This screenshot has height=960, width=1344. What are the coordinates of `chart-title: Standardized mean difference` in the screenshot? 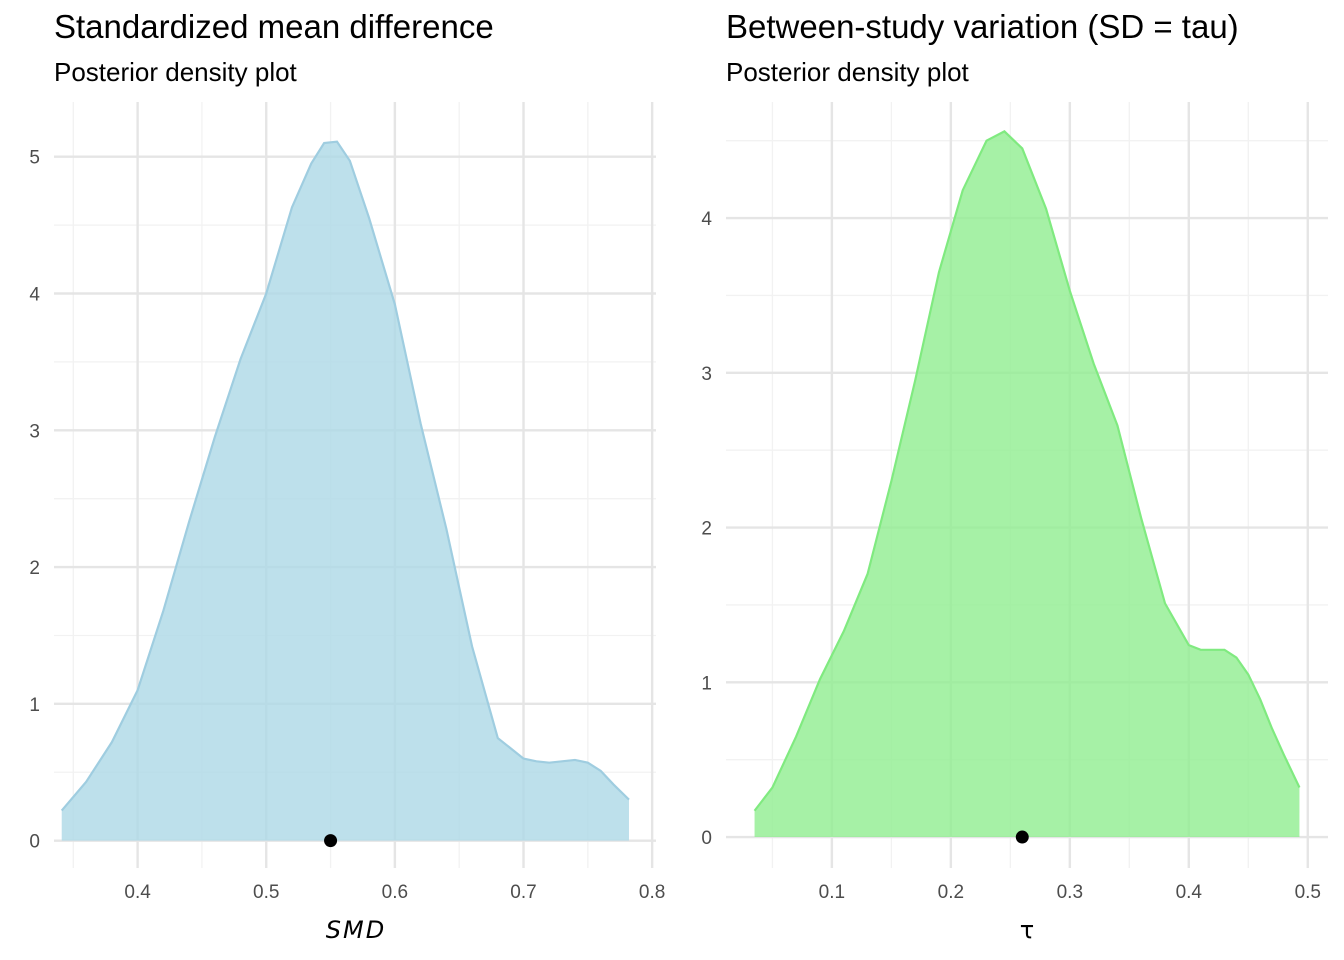 It's located at (274, 26).